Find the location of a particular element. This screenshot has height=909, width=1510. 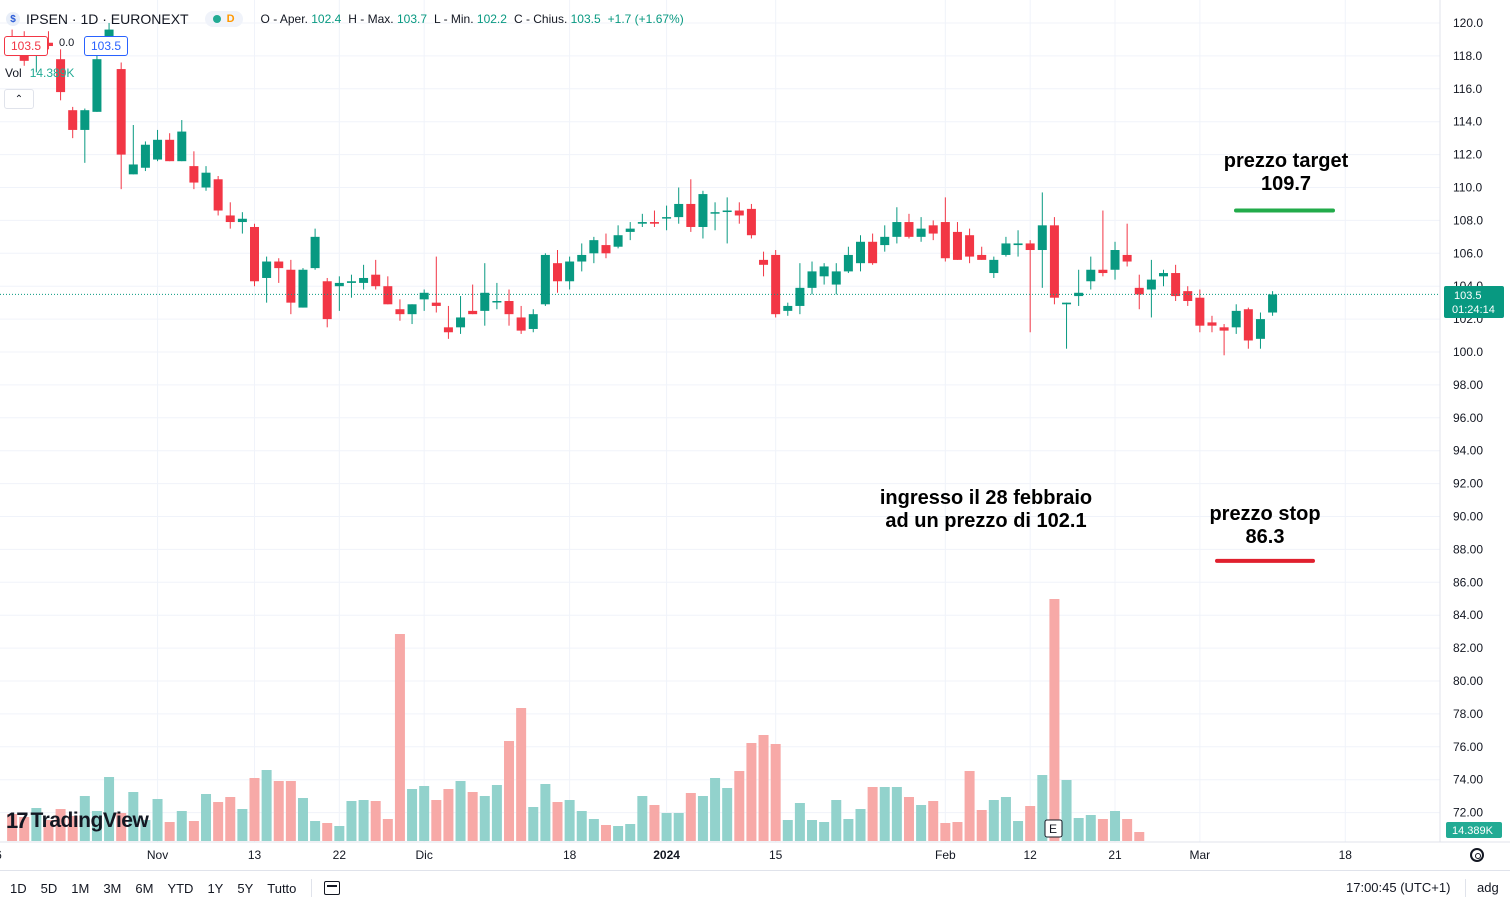

adjust-toggle: adg is located at coordinates (1488, 887).